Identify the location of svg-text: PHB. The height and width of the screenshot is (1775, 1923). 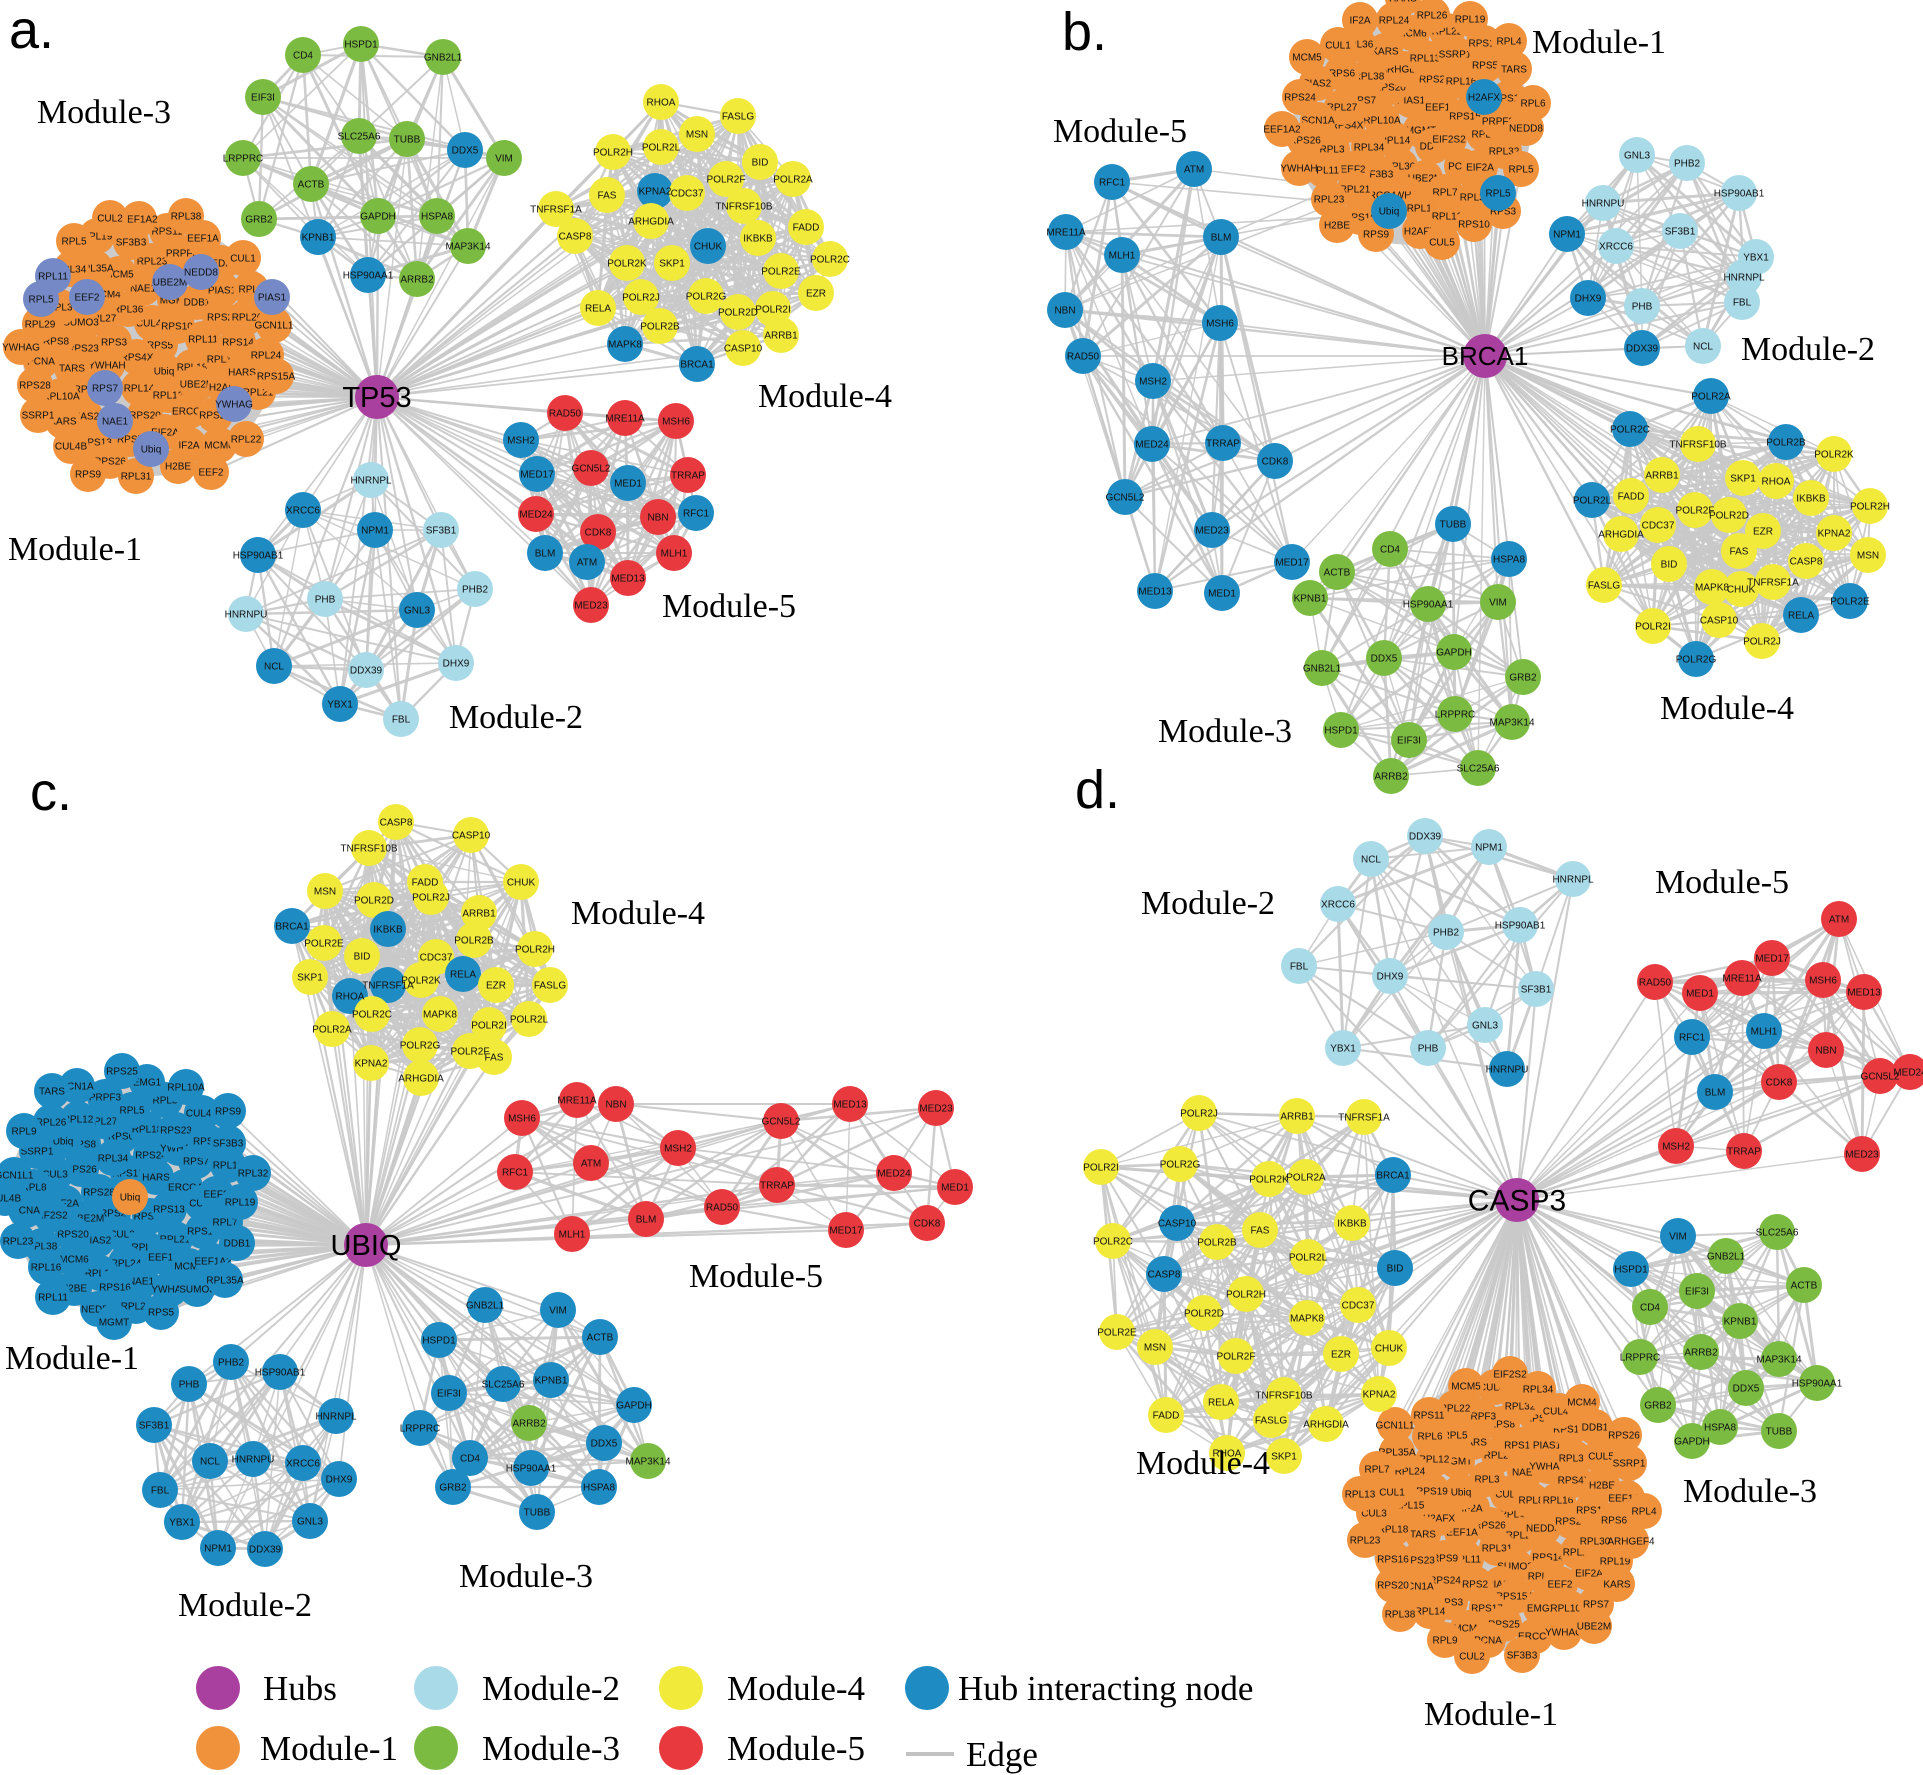
(1428, 1049).